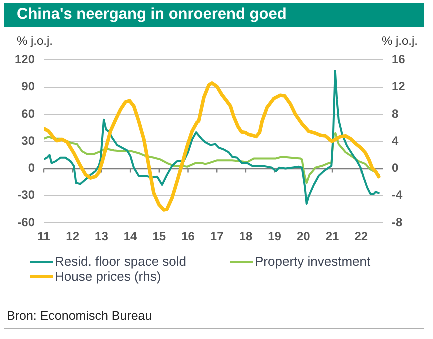 The height and width of the screenshot is (339, 433). I want to click on y-axis-title: % j.o.j., so click(35, 41).